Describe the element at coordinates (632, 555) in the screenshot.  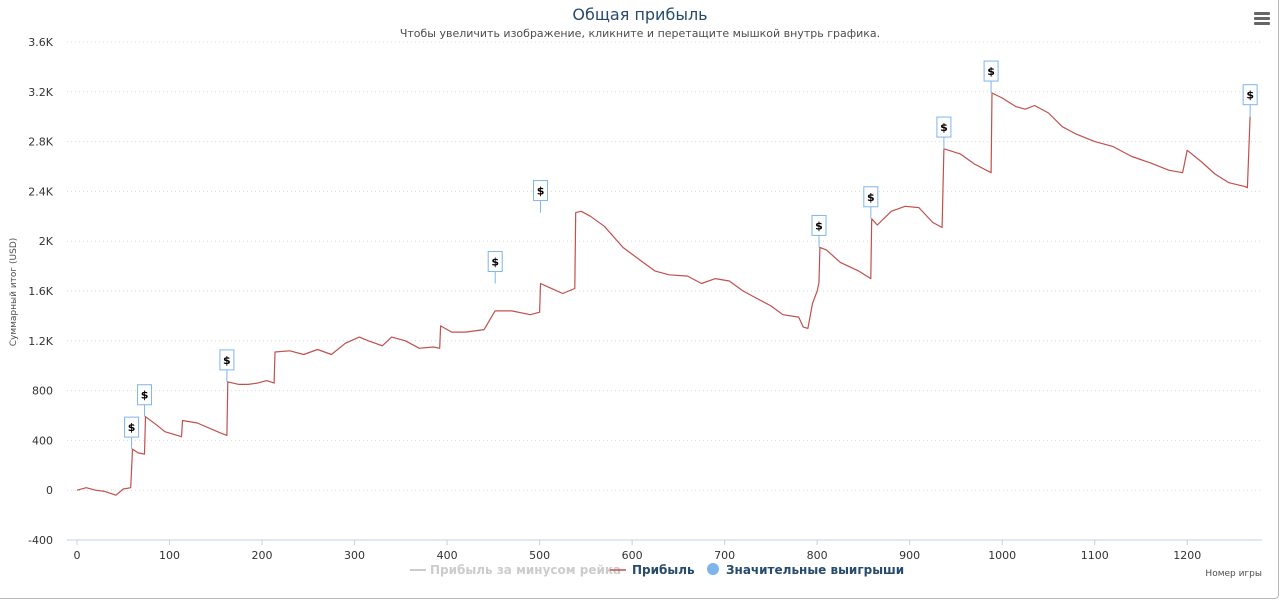
I see `x-tick-label: 600` at that location.